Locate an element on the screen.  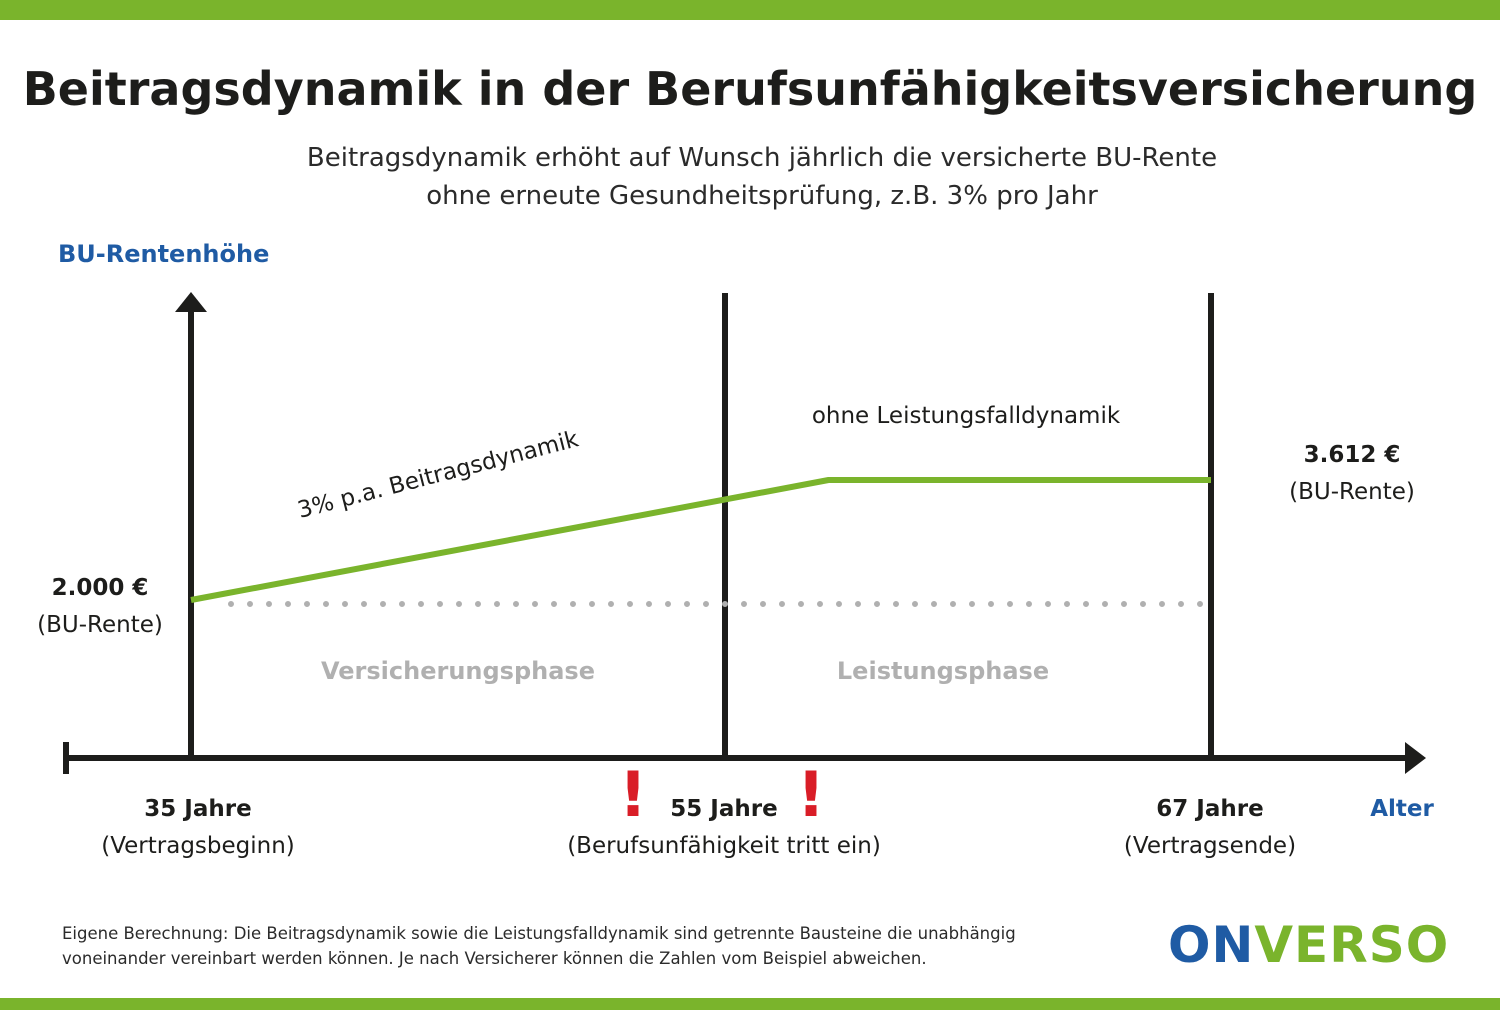
series-line is located at coordinates (700, 540).